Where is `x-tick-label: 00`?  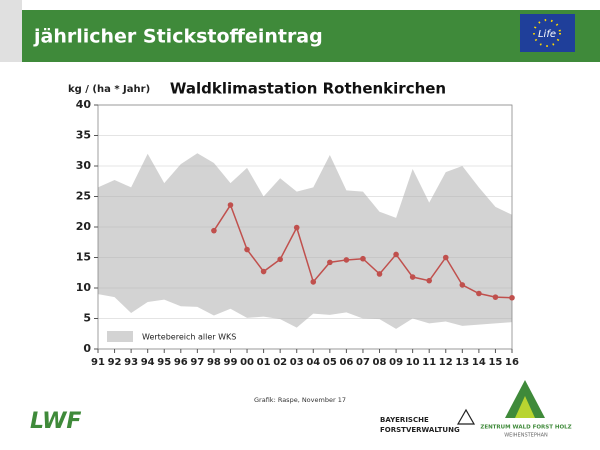
x-tick-label: 00 is located at coordinates (247, 362).